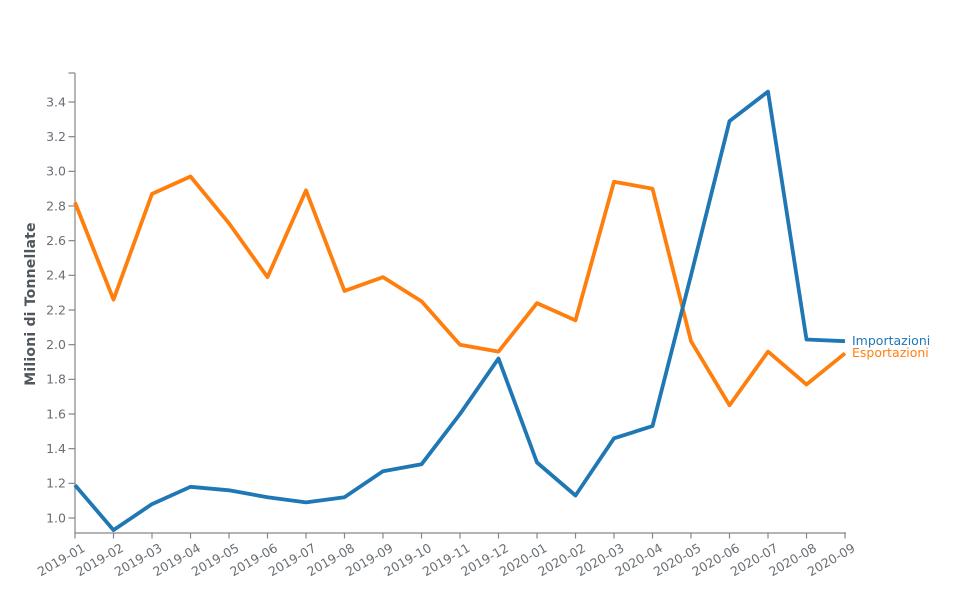  What do you see at coordinates (56, 448) in the screenshot?
I see `y-tick-label: 1.4` at bounding box center [56, 448].